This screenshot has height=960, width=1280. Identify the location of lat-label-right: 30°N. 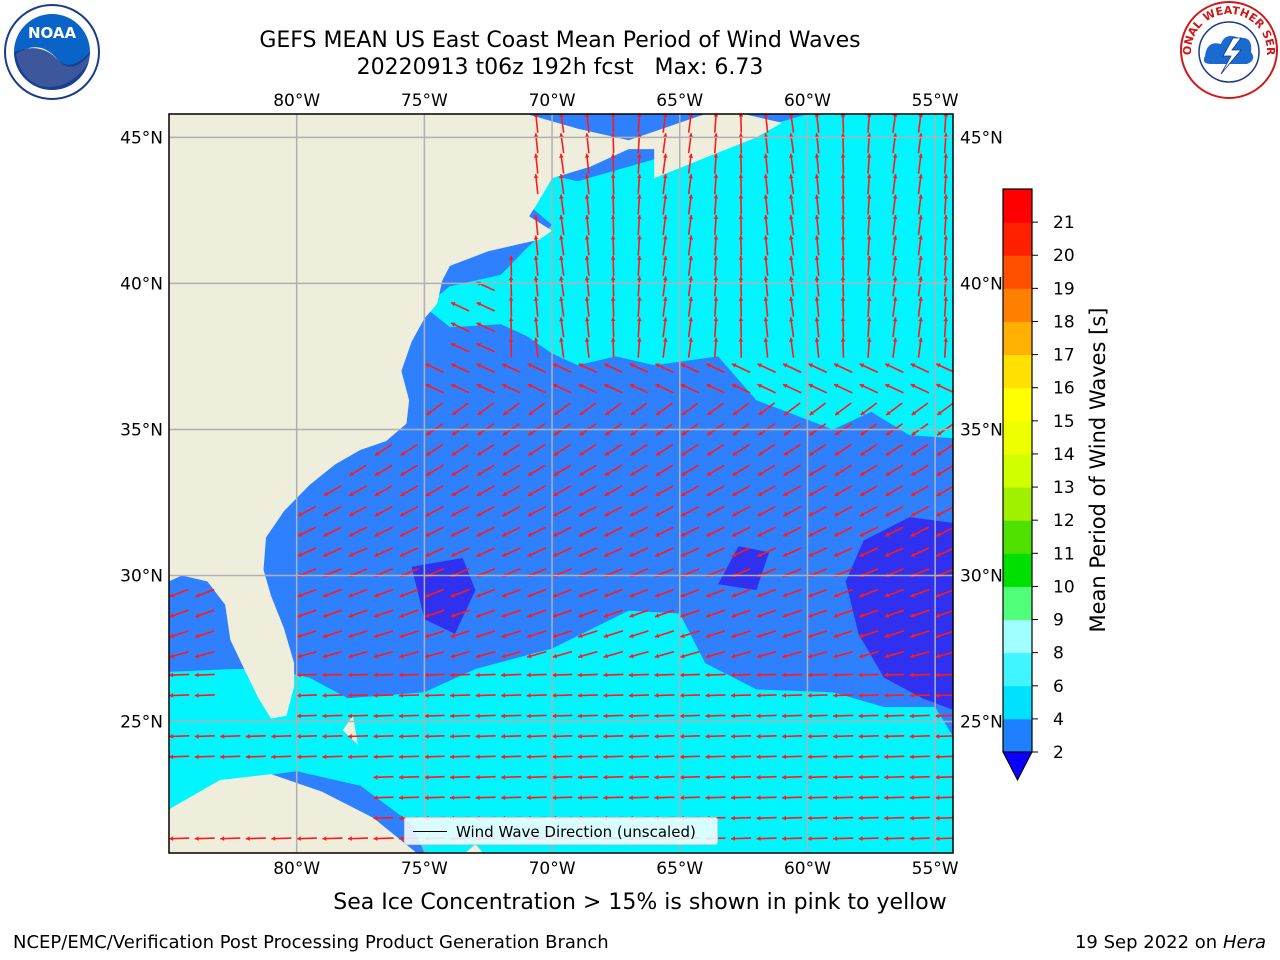
(981, 577).